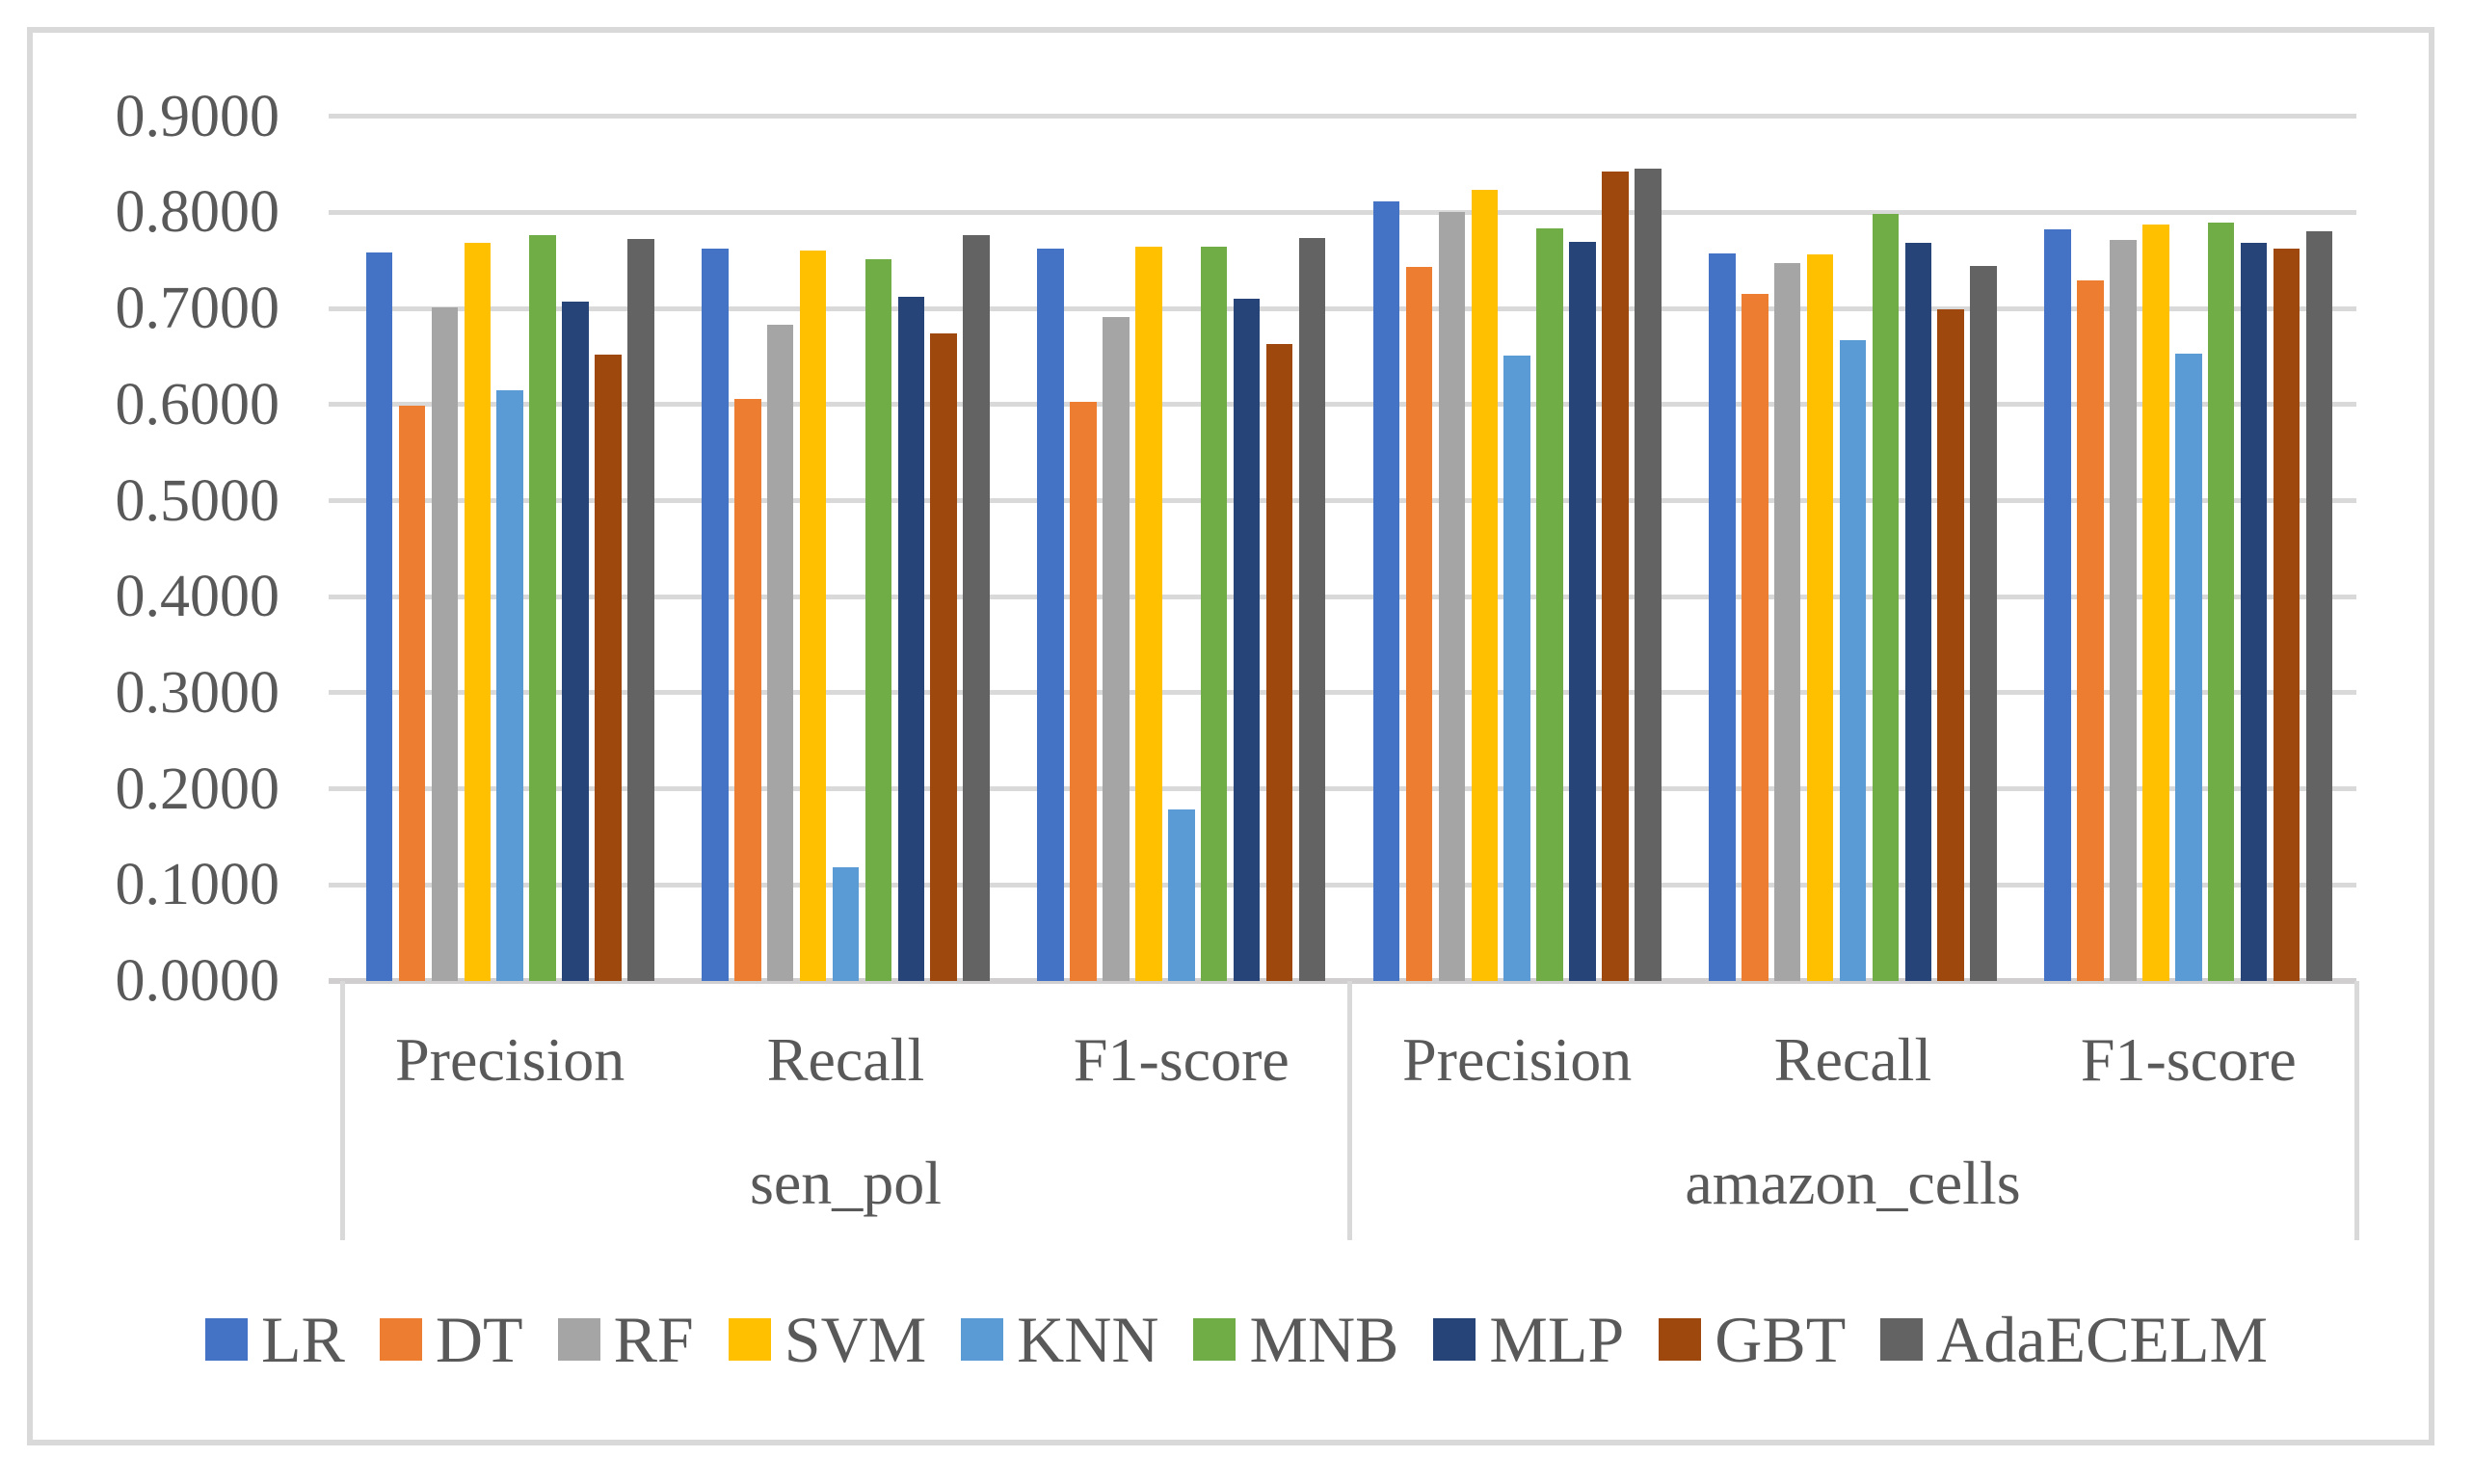 This screenshot has height=1484, width=2473. Describe the element at coordinates (197, 212) in the screenshot. I see `y-tick-label: 0.8000` at that location.